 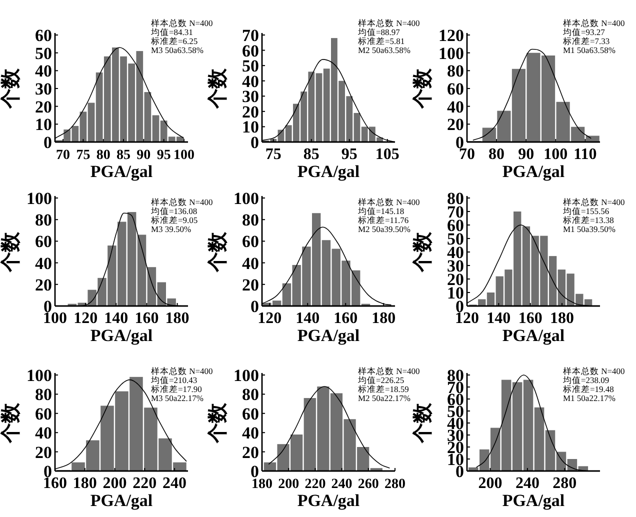 I want to click on annotation: 均值=93.27, so click(x=583, y=32).